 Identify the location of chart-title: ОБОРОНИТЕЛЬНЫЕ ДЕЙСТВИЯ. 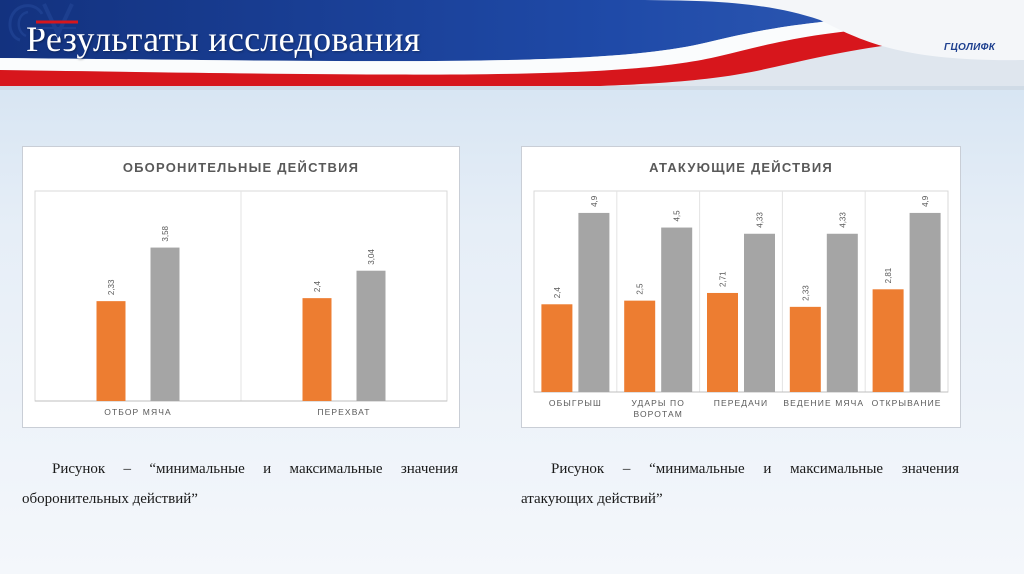
(241, 167).